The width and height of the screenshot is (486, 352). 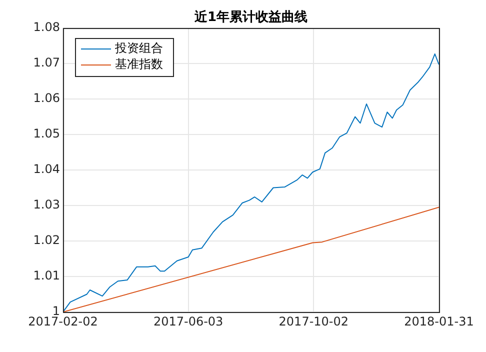 What do you see at coordinates (313, 321) in the screenshot?
I see `x-tick-label: 2017-10-02` at bounding box center [313, 321].